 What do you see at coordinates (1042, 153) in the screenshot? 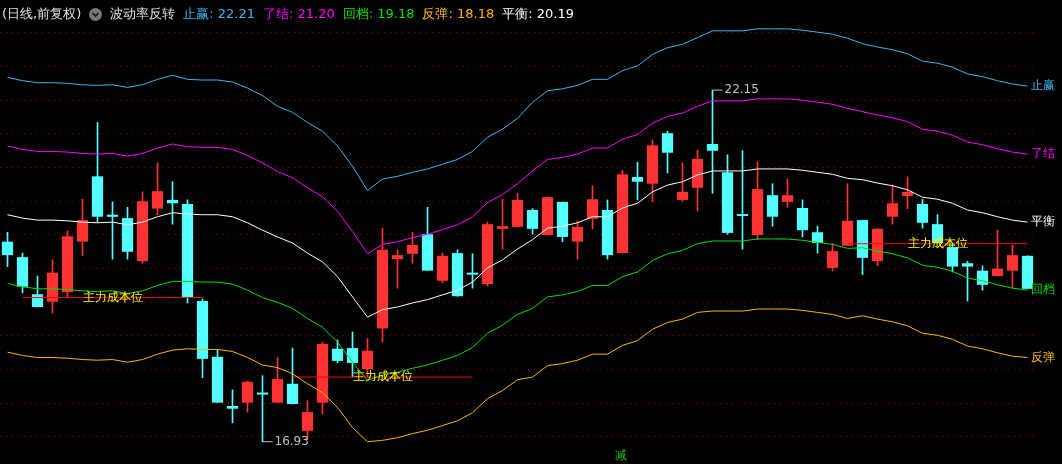
I see `series-label: 了结` at bounding box center [1042, 153].